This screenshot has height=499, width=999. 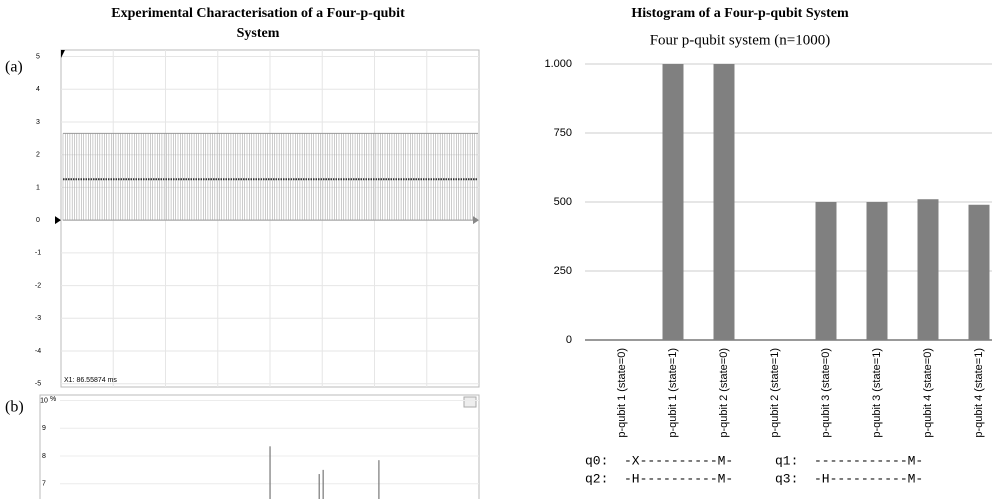 I want to click on signal, so click(x=270, y=177).